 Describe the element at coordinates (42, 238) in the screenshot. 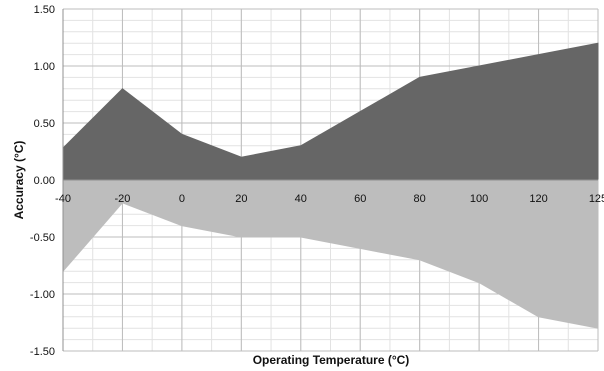

I see `y-tick-label: -0.50` at that location.